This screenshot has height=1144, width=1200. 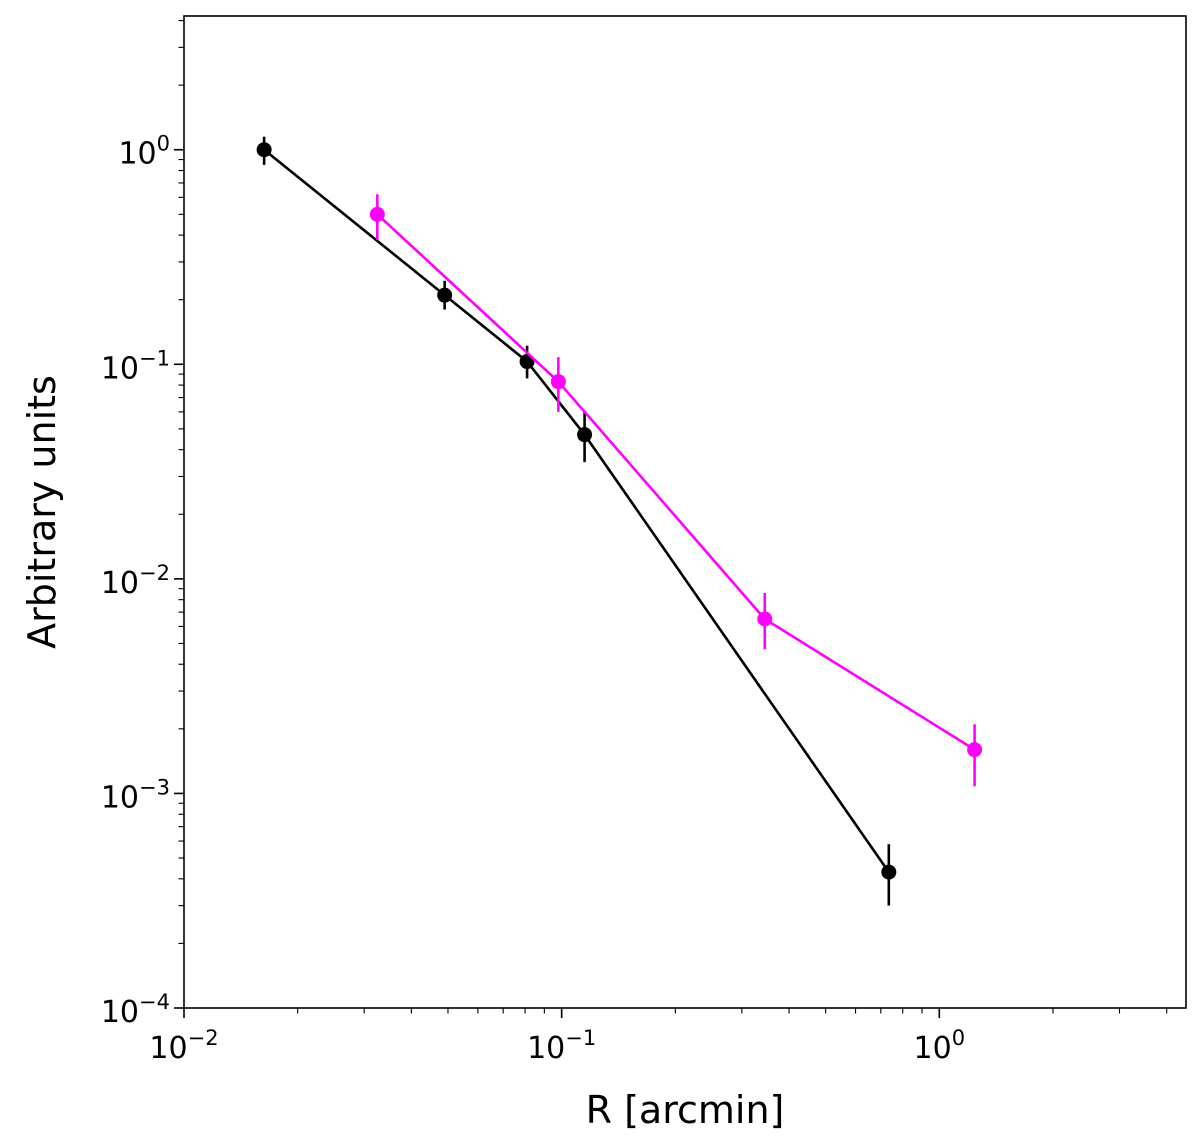 I want to click on y-tick-label: 10⁰, so click(x=144, y=152).